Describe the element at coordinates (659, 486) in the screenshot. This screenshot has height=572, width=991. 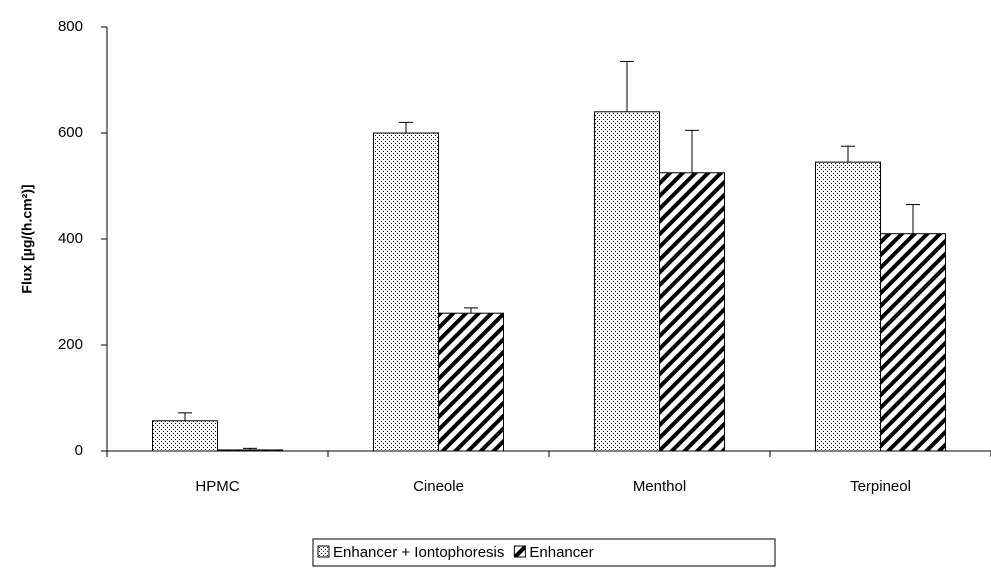
I see `x-tick-label: Menthol` at that location.